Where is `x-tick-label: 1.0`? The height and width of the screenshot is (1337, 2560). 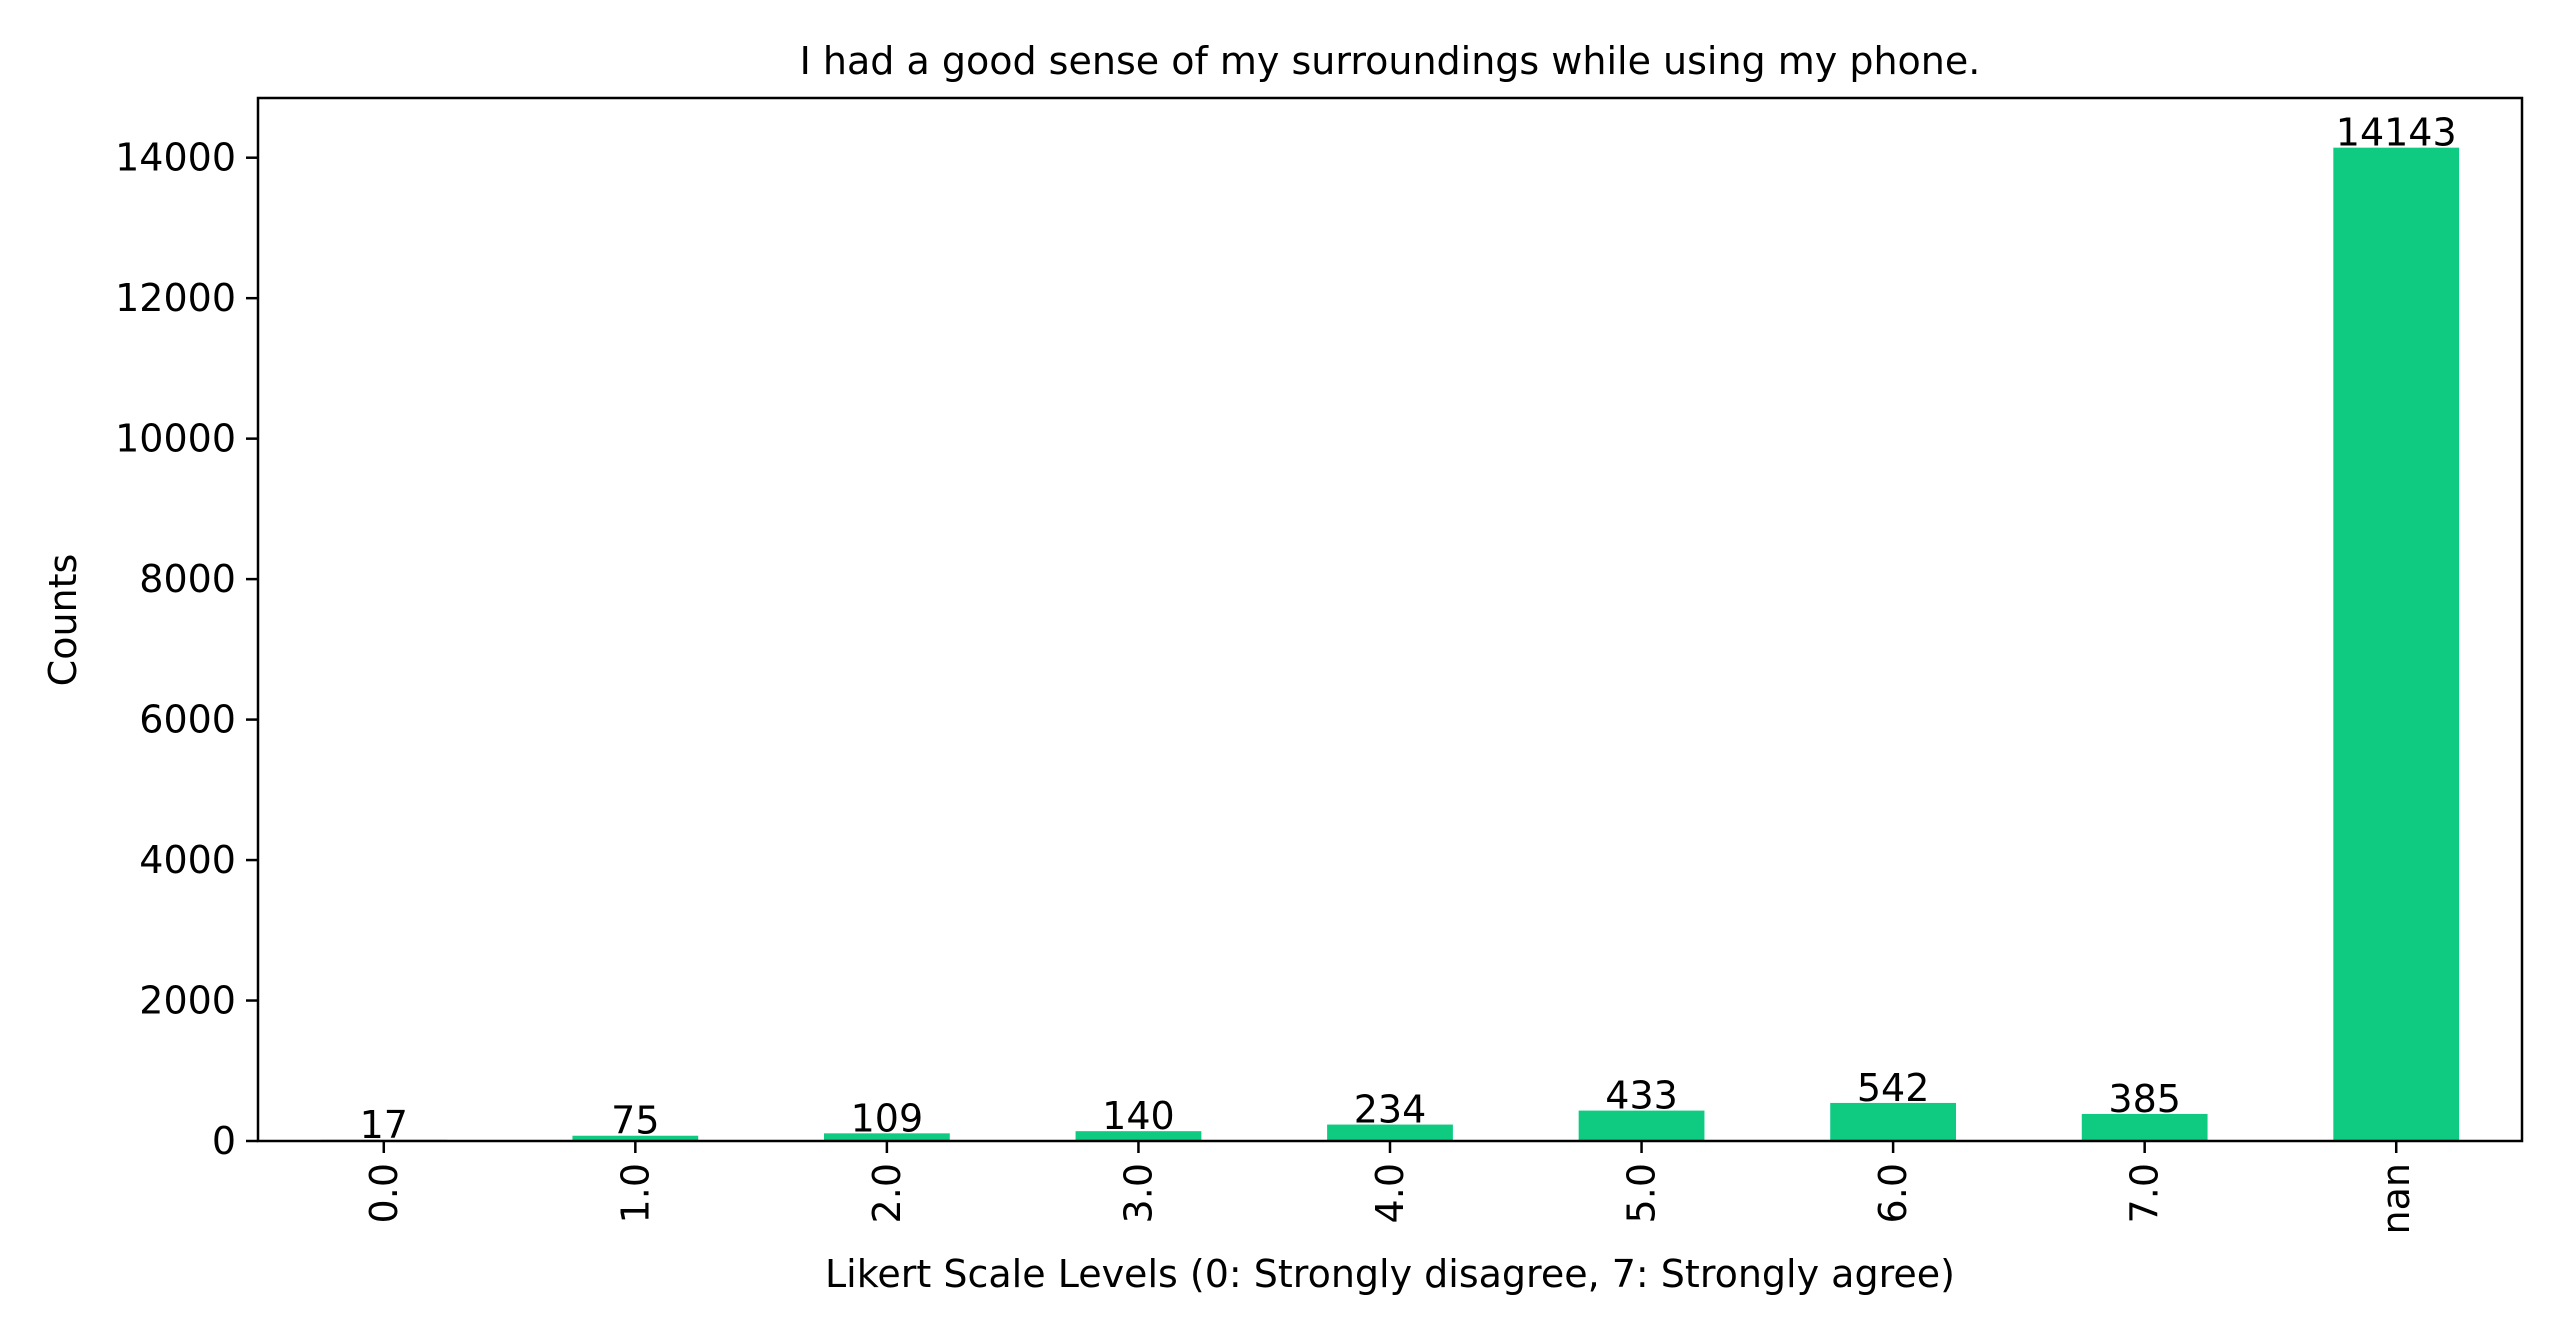 x-tick-label: 1.0 is located at coordinates (635, 1193).